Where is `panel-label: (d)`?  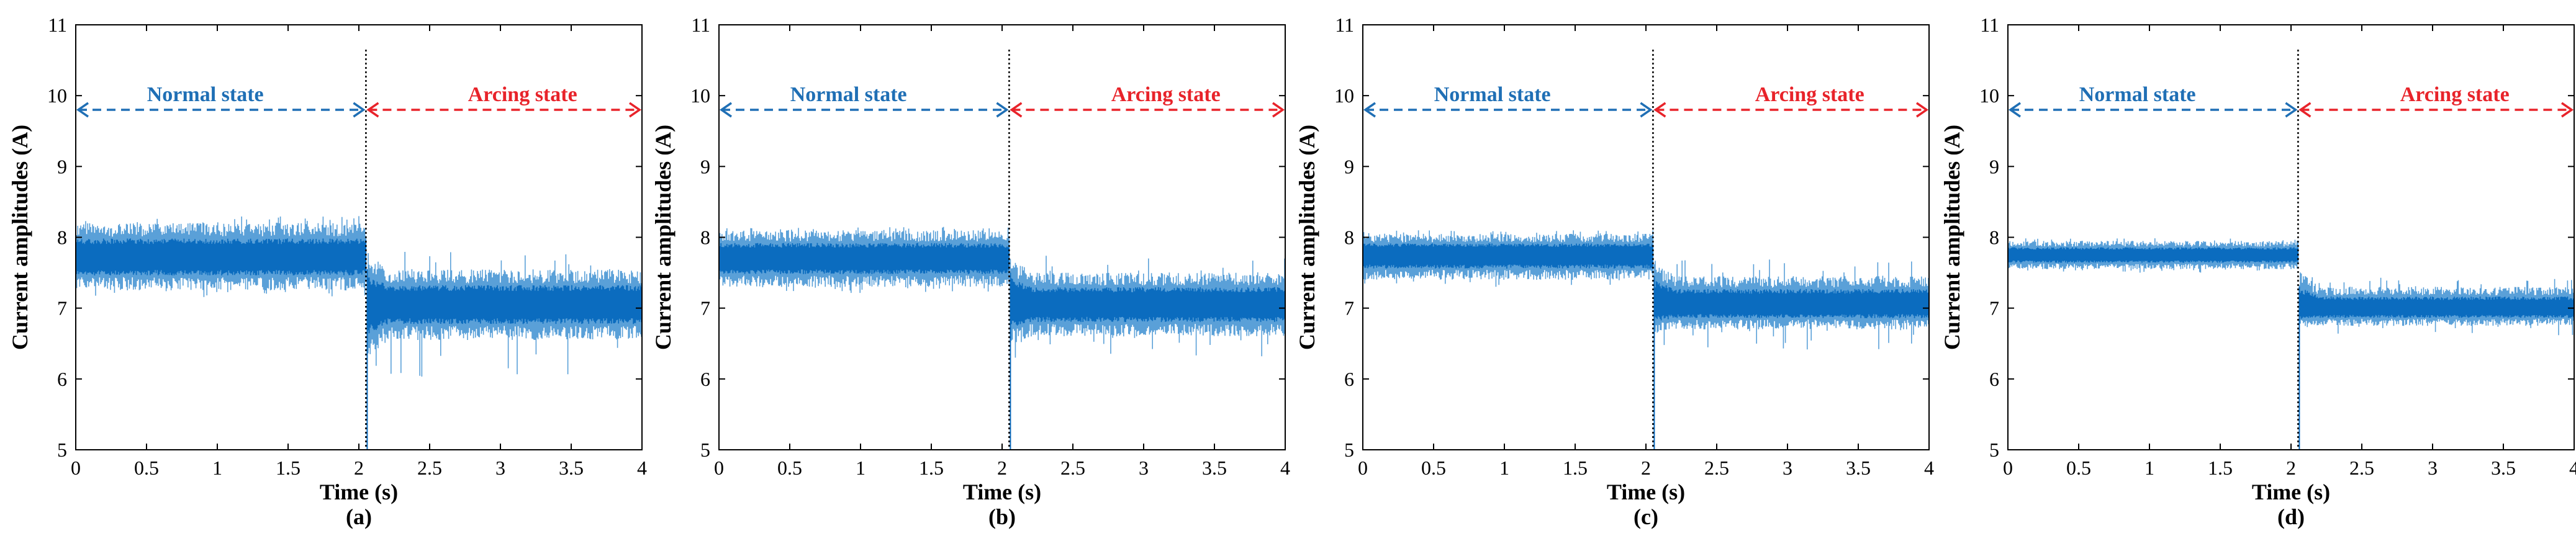 panel-label: (d) is located at coordinates (2291, 517).